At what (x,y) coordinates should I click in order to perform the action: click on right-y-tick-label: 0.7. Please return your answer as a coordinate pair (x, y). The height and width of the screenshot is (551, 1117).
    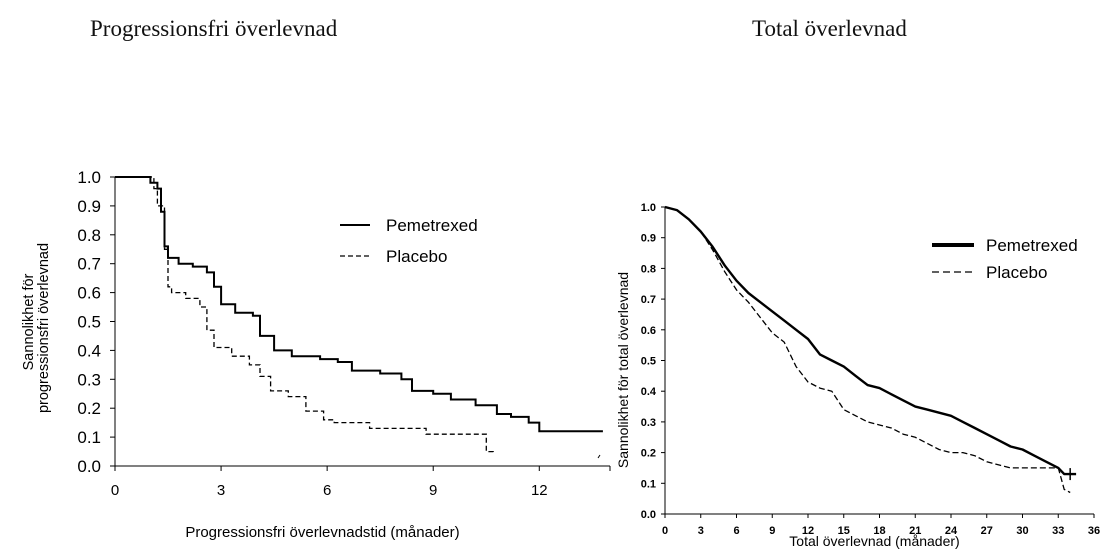
    Looking at the image, I should click on (648, 300).